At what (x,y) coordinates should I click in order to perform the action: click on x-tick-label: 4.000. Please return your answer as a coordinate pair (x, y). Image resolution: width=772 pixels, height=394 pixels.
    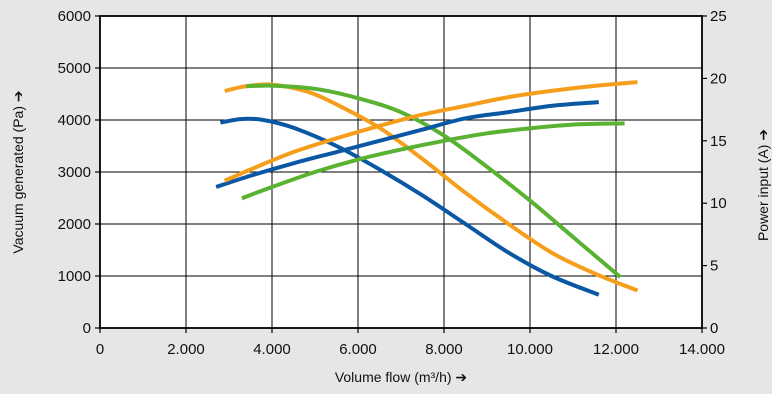
    Looking at the image, I should click on (272, 349).